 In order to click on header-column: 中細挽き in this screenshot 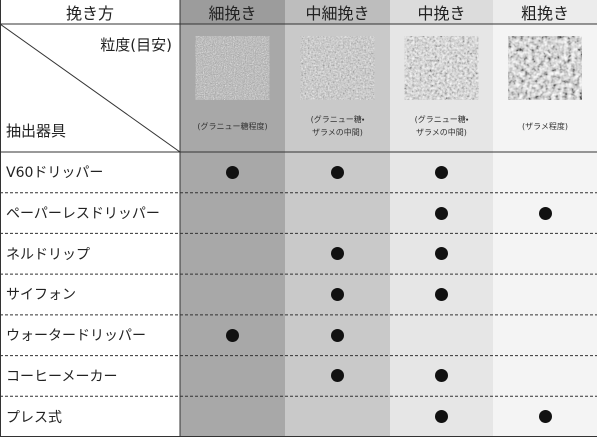, I will do `click(337, 13)`.